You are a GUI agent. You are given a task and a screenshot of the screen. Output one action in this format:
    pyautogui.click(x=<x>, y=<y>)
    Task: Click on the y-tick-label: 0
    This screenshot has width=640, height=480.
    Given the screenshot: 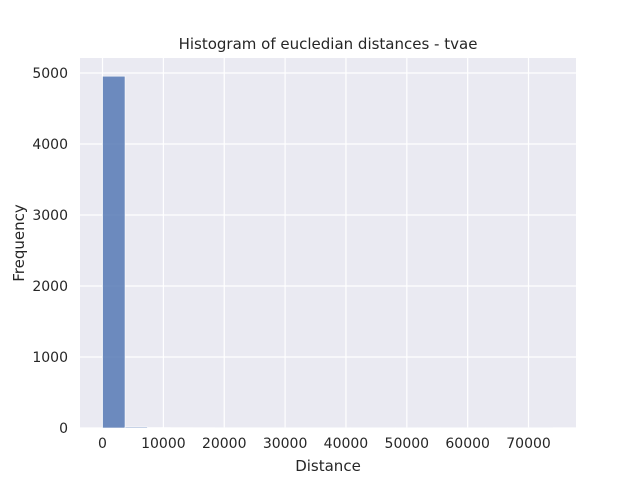 What is the action you would take?
    pyautogui.click(x=63, y=429)
    